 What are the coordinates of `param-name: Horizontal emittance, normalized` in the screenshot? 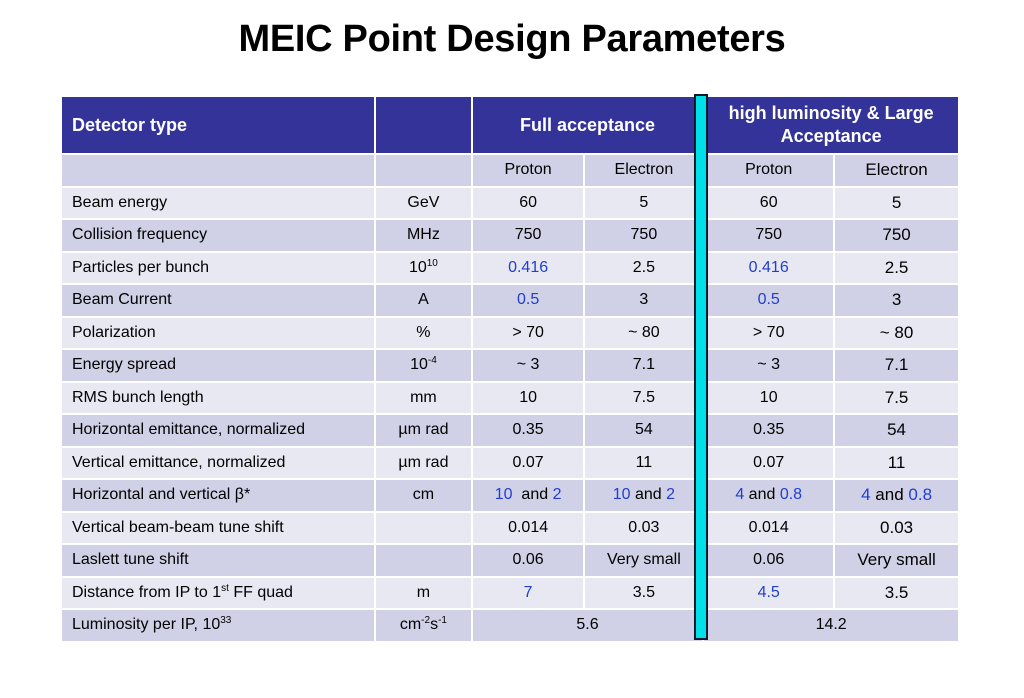 It's located at (218, 430).